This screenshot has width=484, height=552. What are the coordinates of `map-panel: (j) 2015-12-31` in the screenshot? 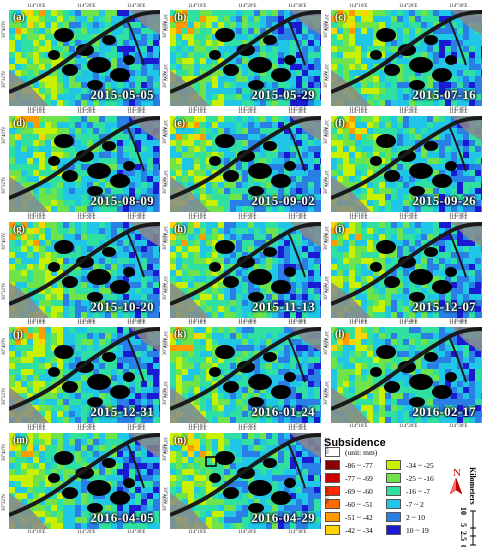 It's located at (84, 375).